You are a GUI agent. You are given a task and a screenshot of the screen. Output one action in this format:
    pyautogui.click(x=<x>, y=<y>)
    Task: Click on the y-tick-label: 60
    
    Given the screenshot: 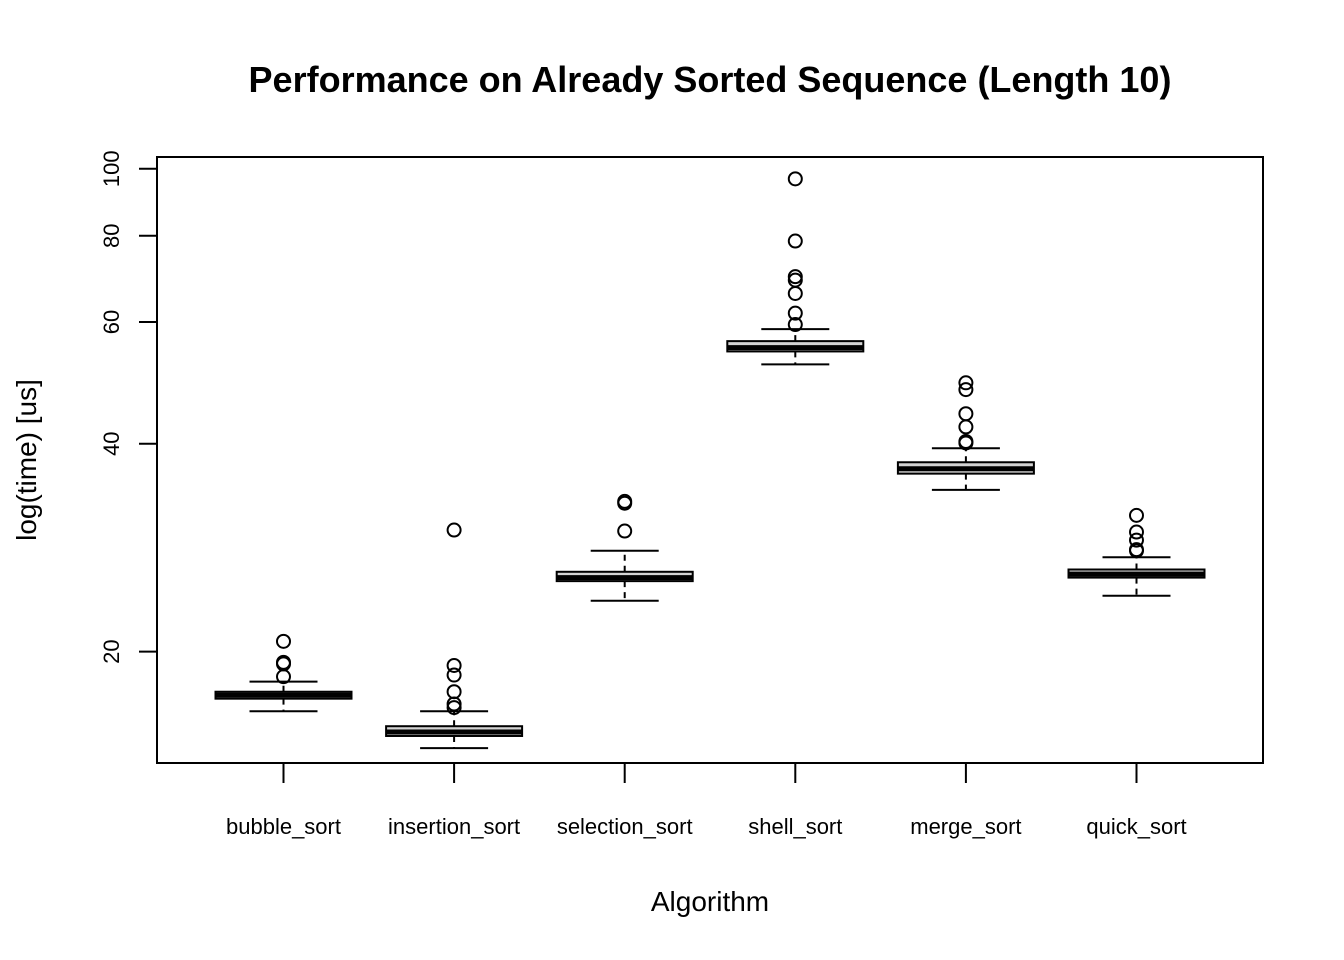 What is the action you would take?
    pyautogui.click(x=111, y=322)
    